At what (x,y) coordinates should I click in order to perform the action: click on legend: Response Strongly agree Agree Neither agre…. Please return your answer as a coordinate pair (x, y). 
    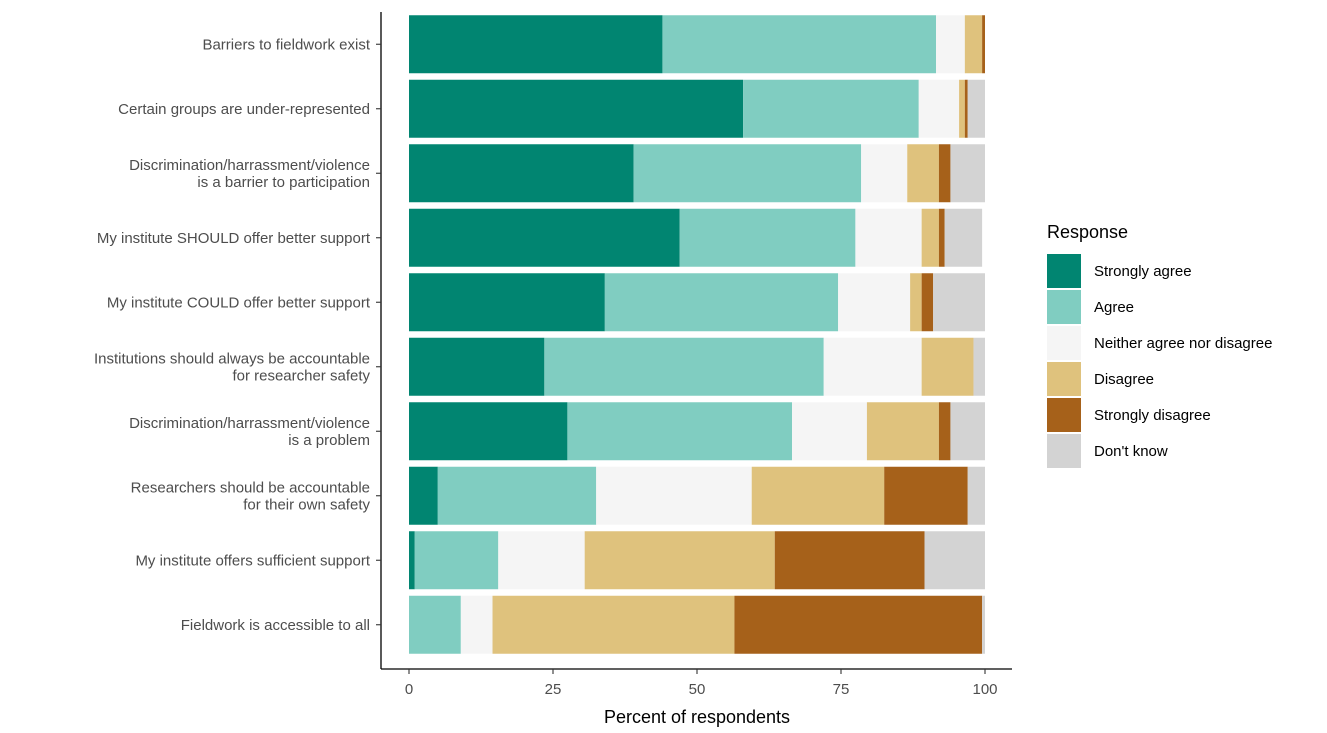
    Looking at the image, I should click on (1159, 345).